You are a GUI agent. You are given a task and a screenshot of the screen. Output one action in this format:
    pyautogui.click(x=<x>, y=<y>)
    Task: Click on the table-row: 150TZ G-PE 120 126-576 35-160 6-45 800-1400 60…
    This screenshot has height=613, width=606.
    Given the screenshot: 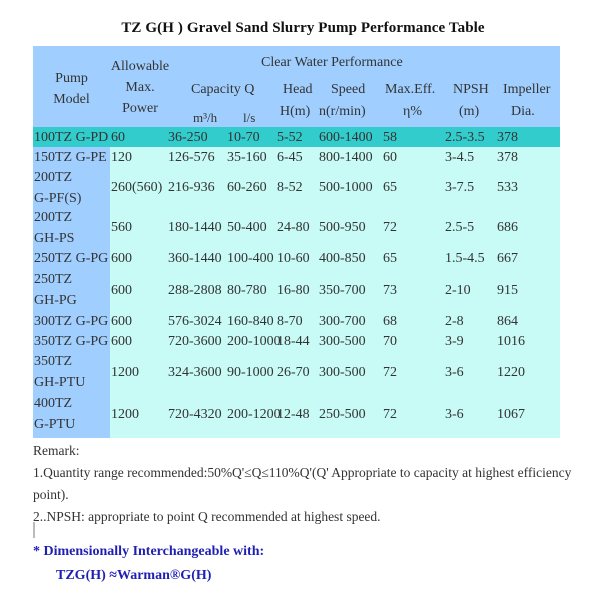 What is the action you would take?
    pyautogui.click(x=296, y=157)
    